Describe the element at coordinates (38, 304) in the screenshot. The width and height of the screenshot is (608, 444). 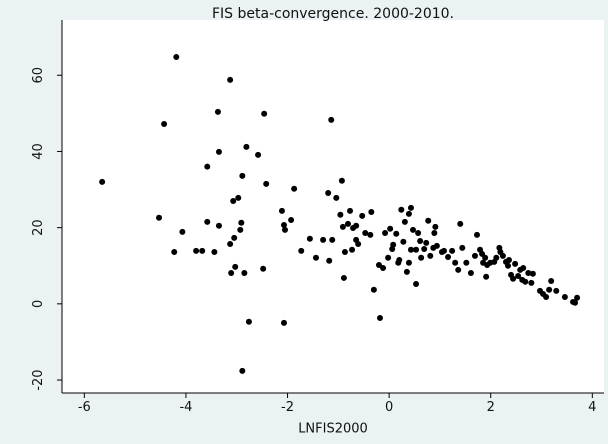
I see `y-tick-label: 0` at that location.